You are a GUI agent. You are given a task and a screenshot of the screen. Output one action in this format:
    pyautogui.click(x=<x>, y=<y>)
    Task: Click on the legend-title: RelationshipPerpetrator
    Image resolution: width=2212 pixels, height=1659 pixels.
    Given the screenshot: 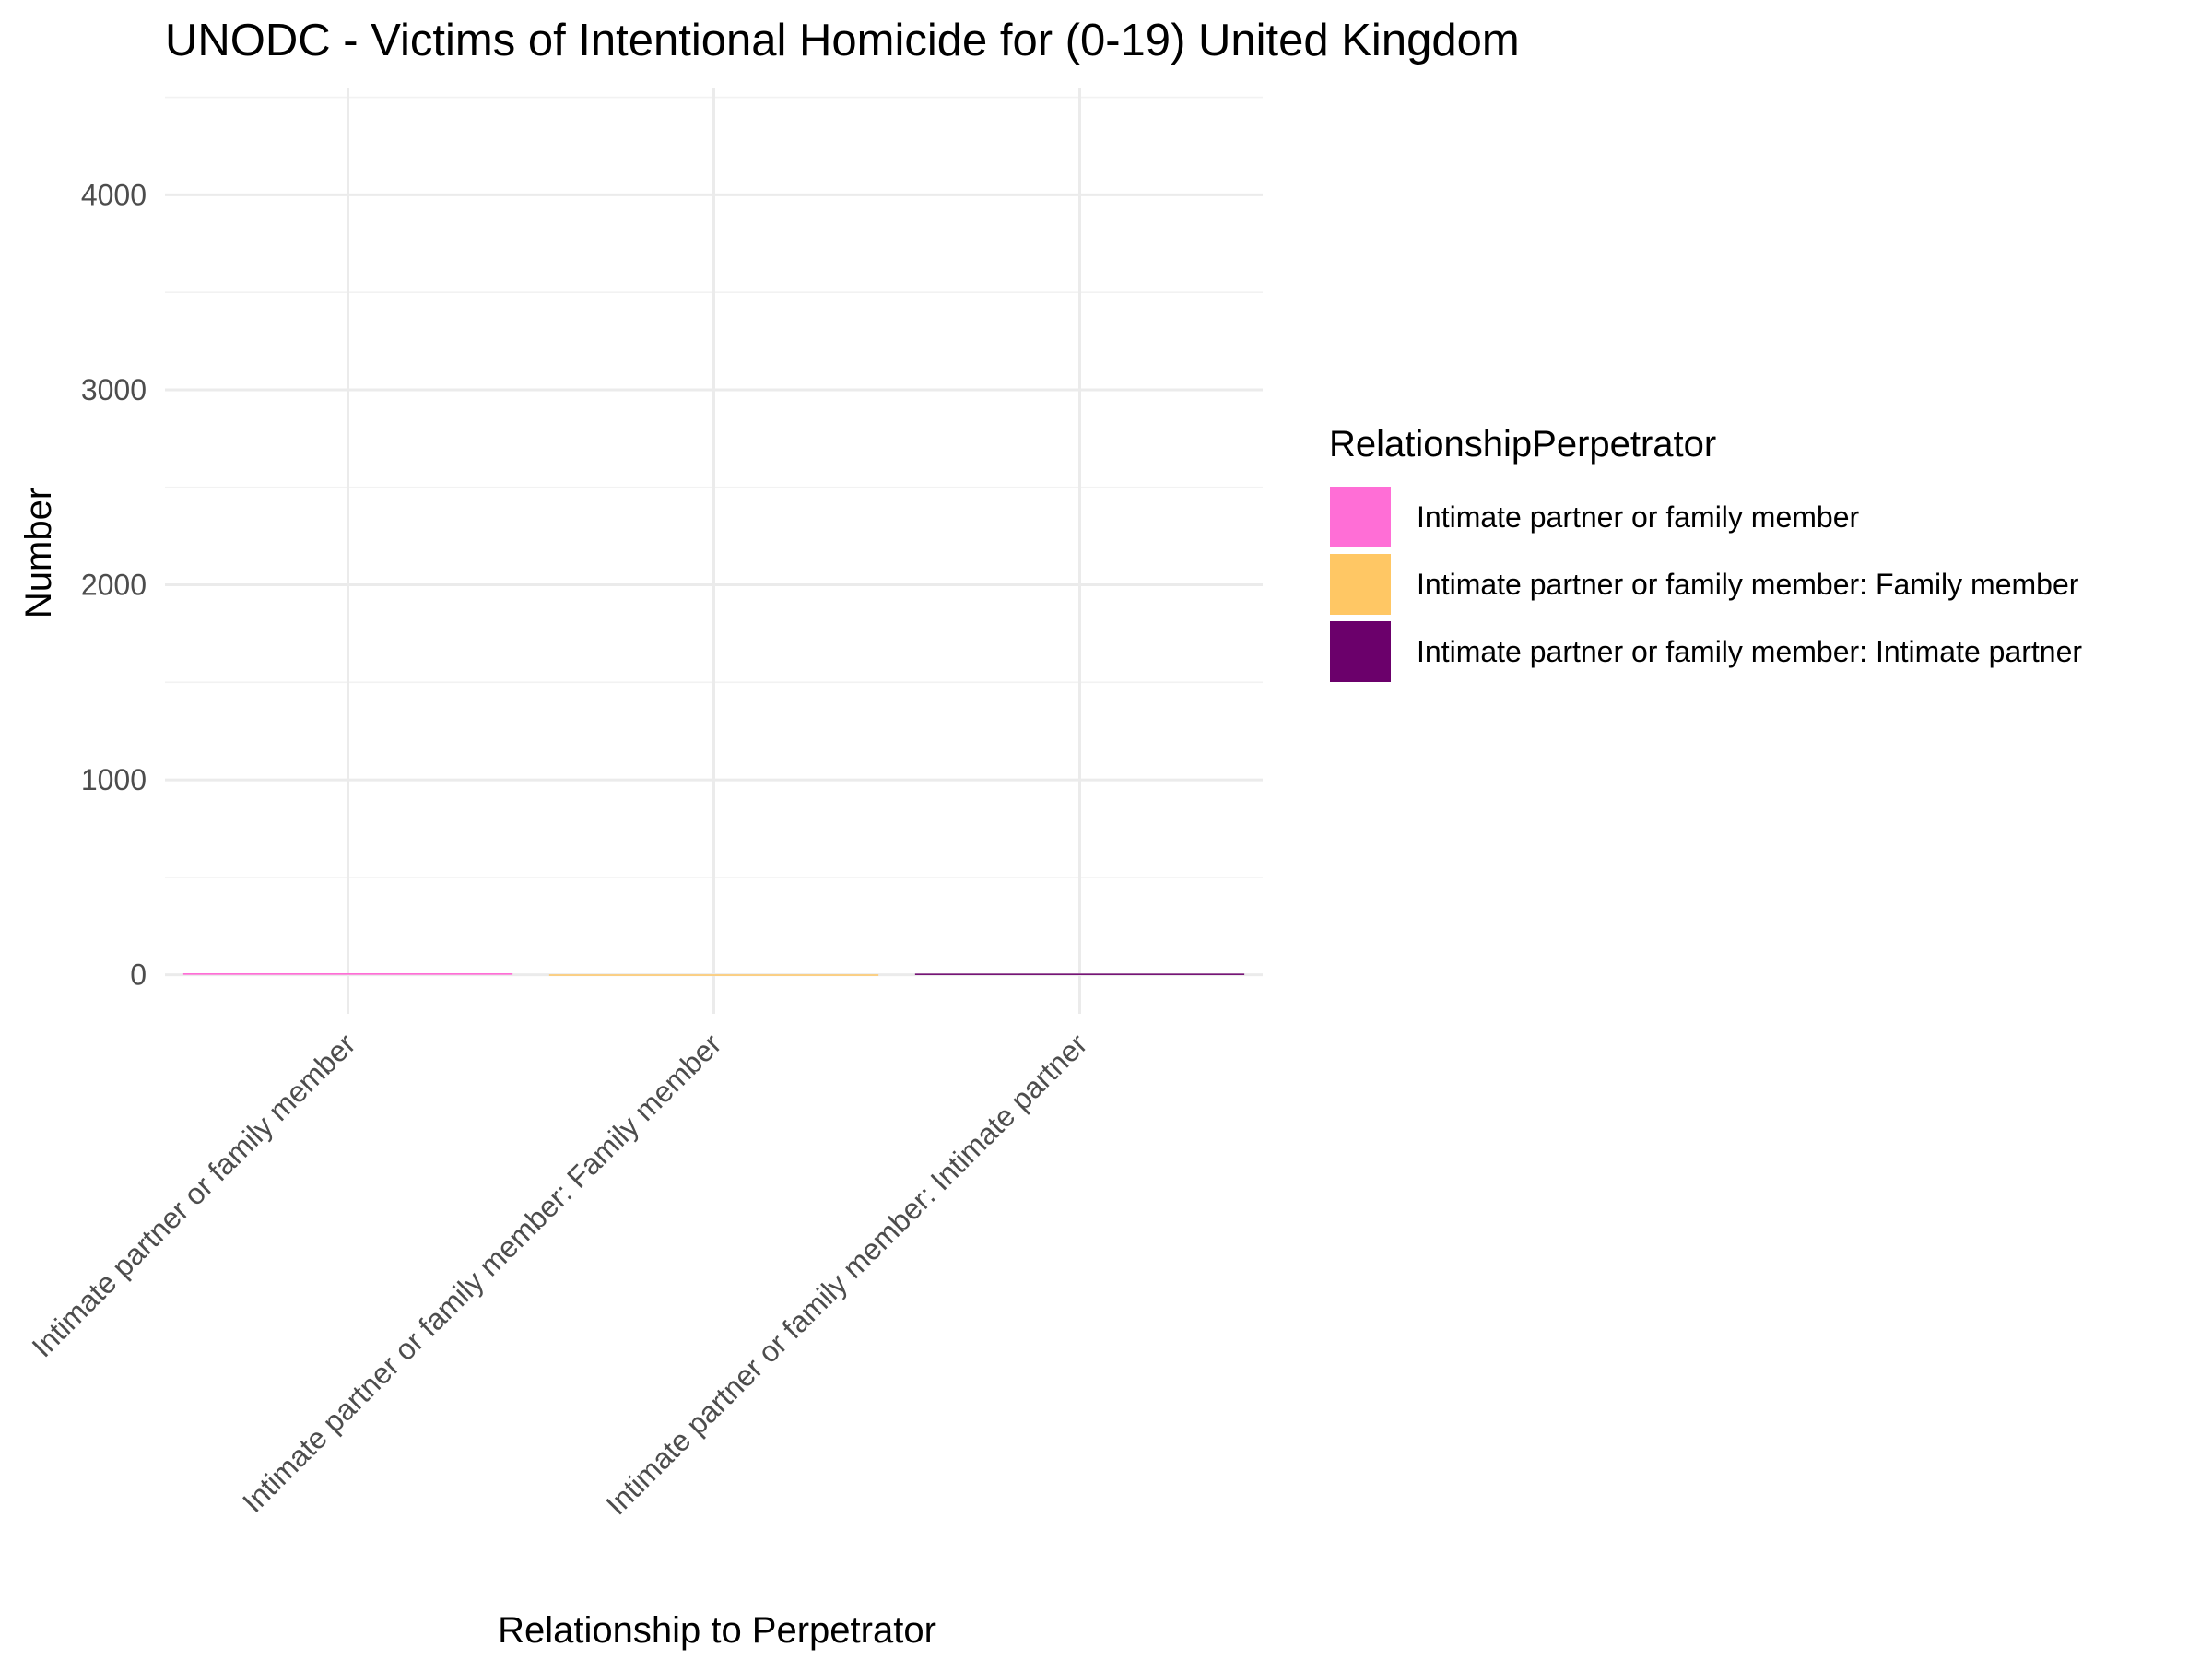 What is the action you would take?
    pyautogui.click(x=1522, y=444)
    